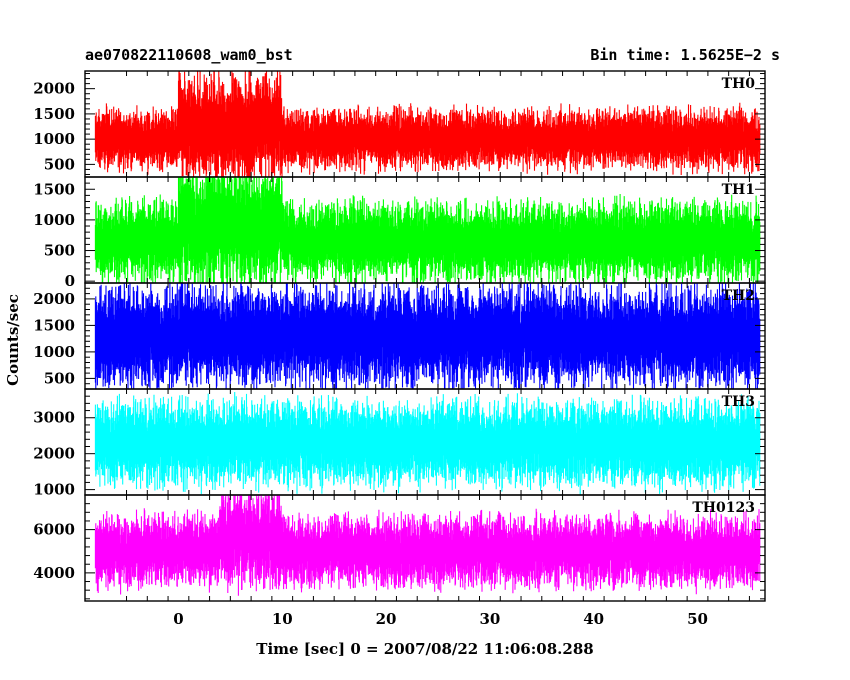 The height and width of the screenshot is (680, 850). Describe the element at coordinates (386, 619) in the screenshot. I see `x-tick-label: 20` at that location.